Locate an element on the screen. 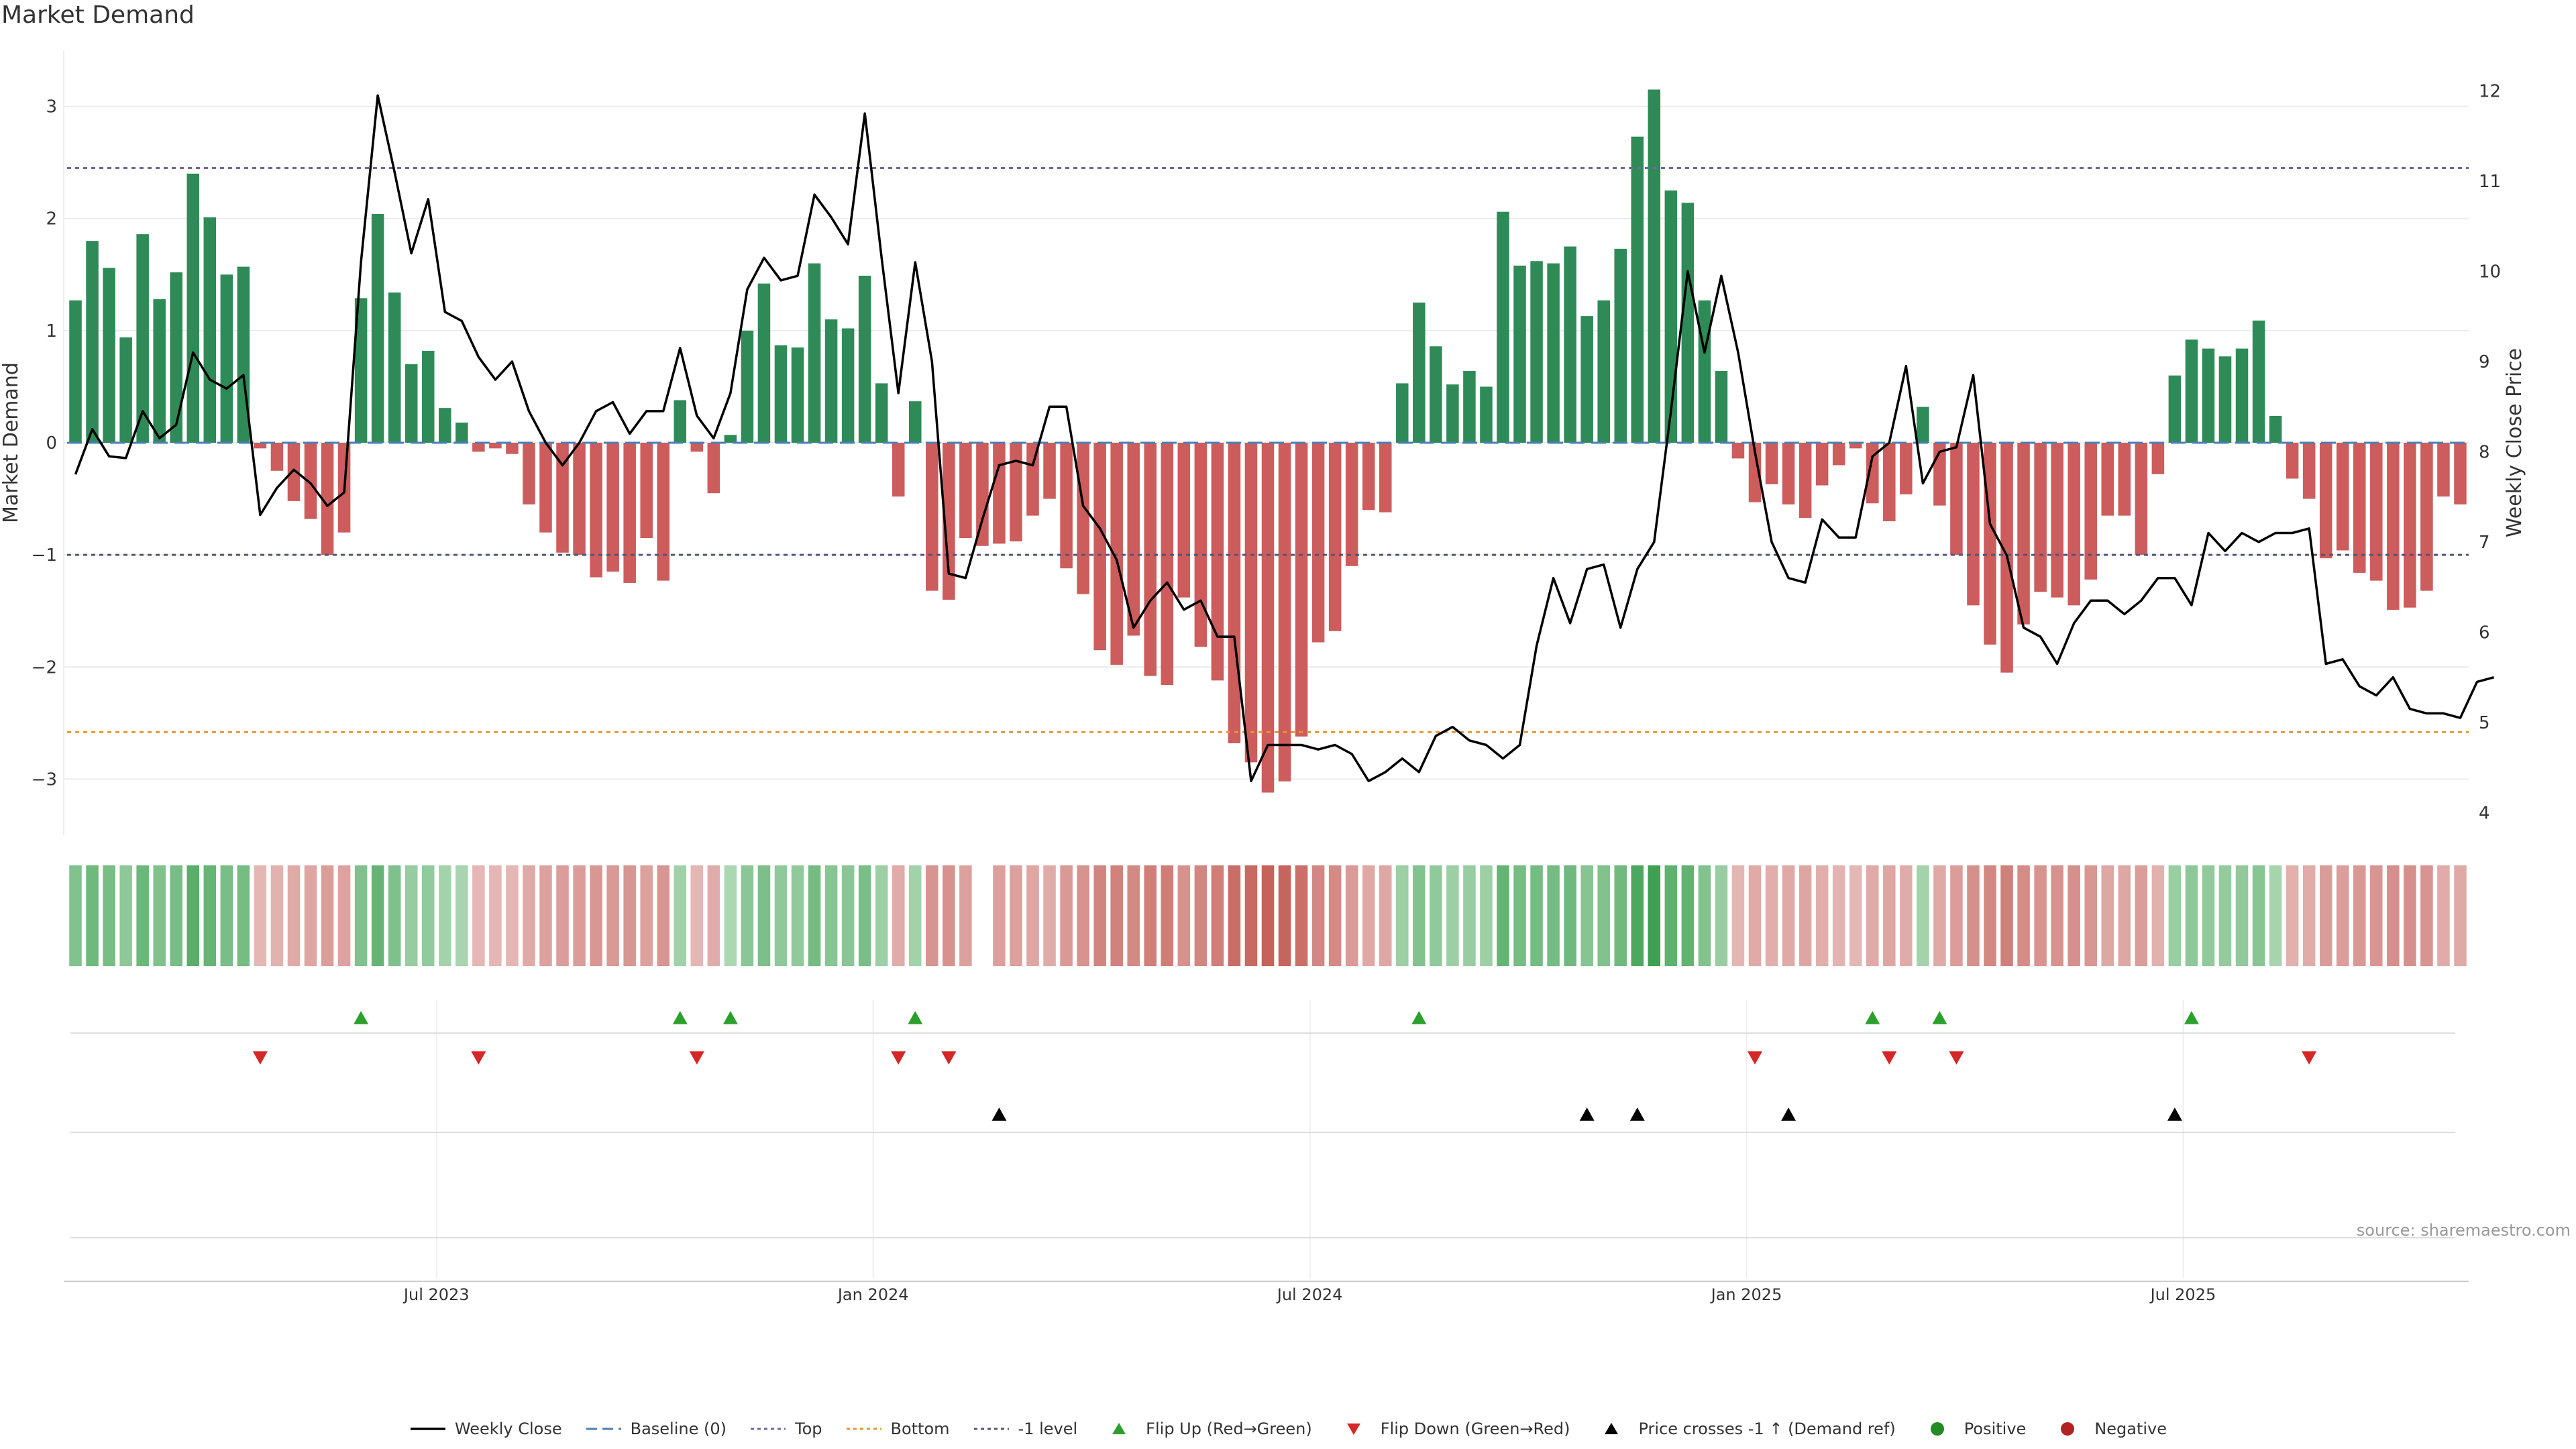 The width and height of the screenshot is (2576, 1449). y-tick-label: 2 is located at coordinates (51, 219).